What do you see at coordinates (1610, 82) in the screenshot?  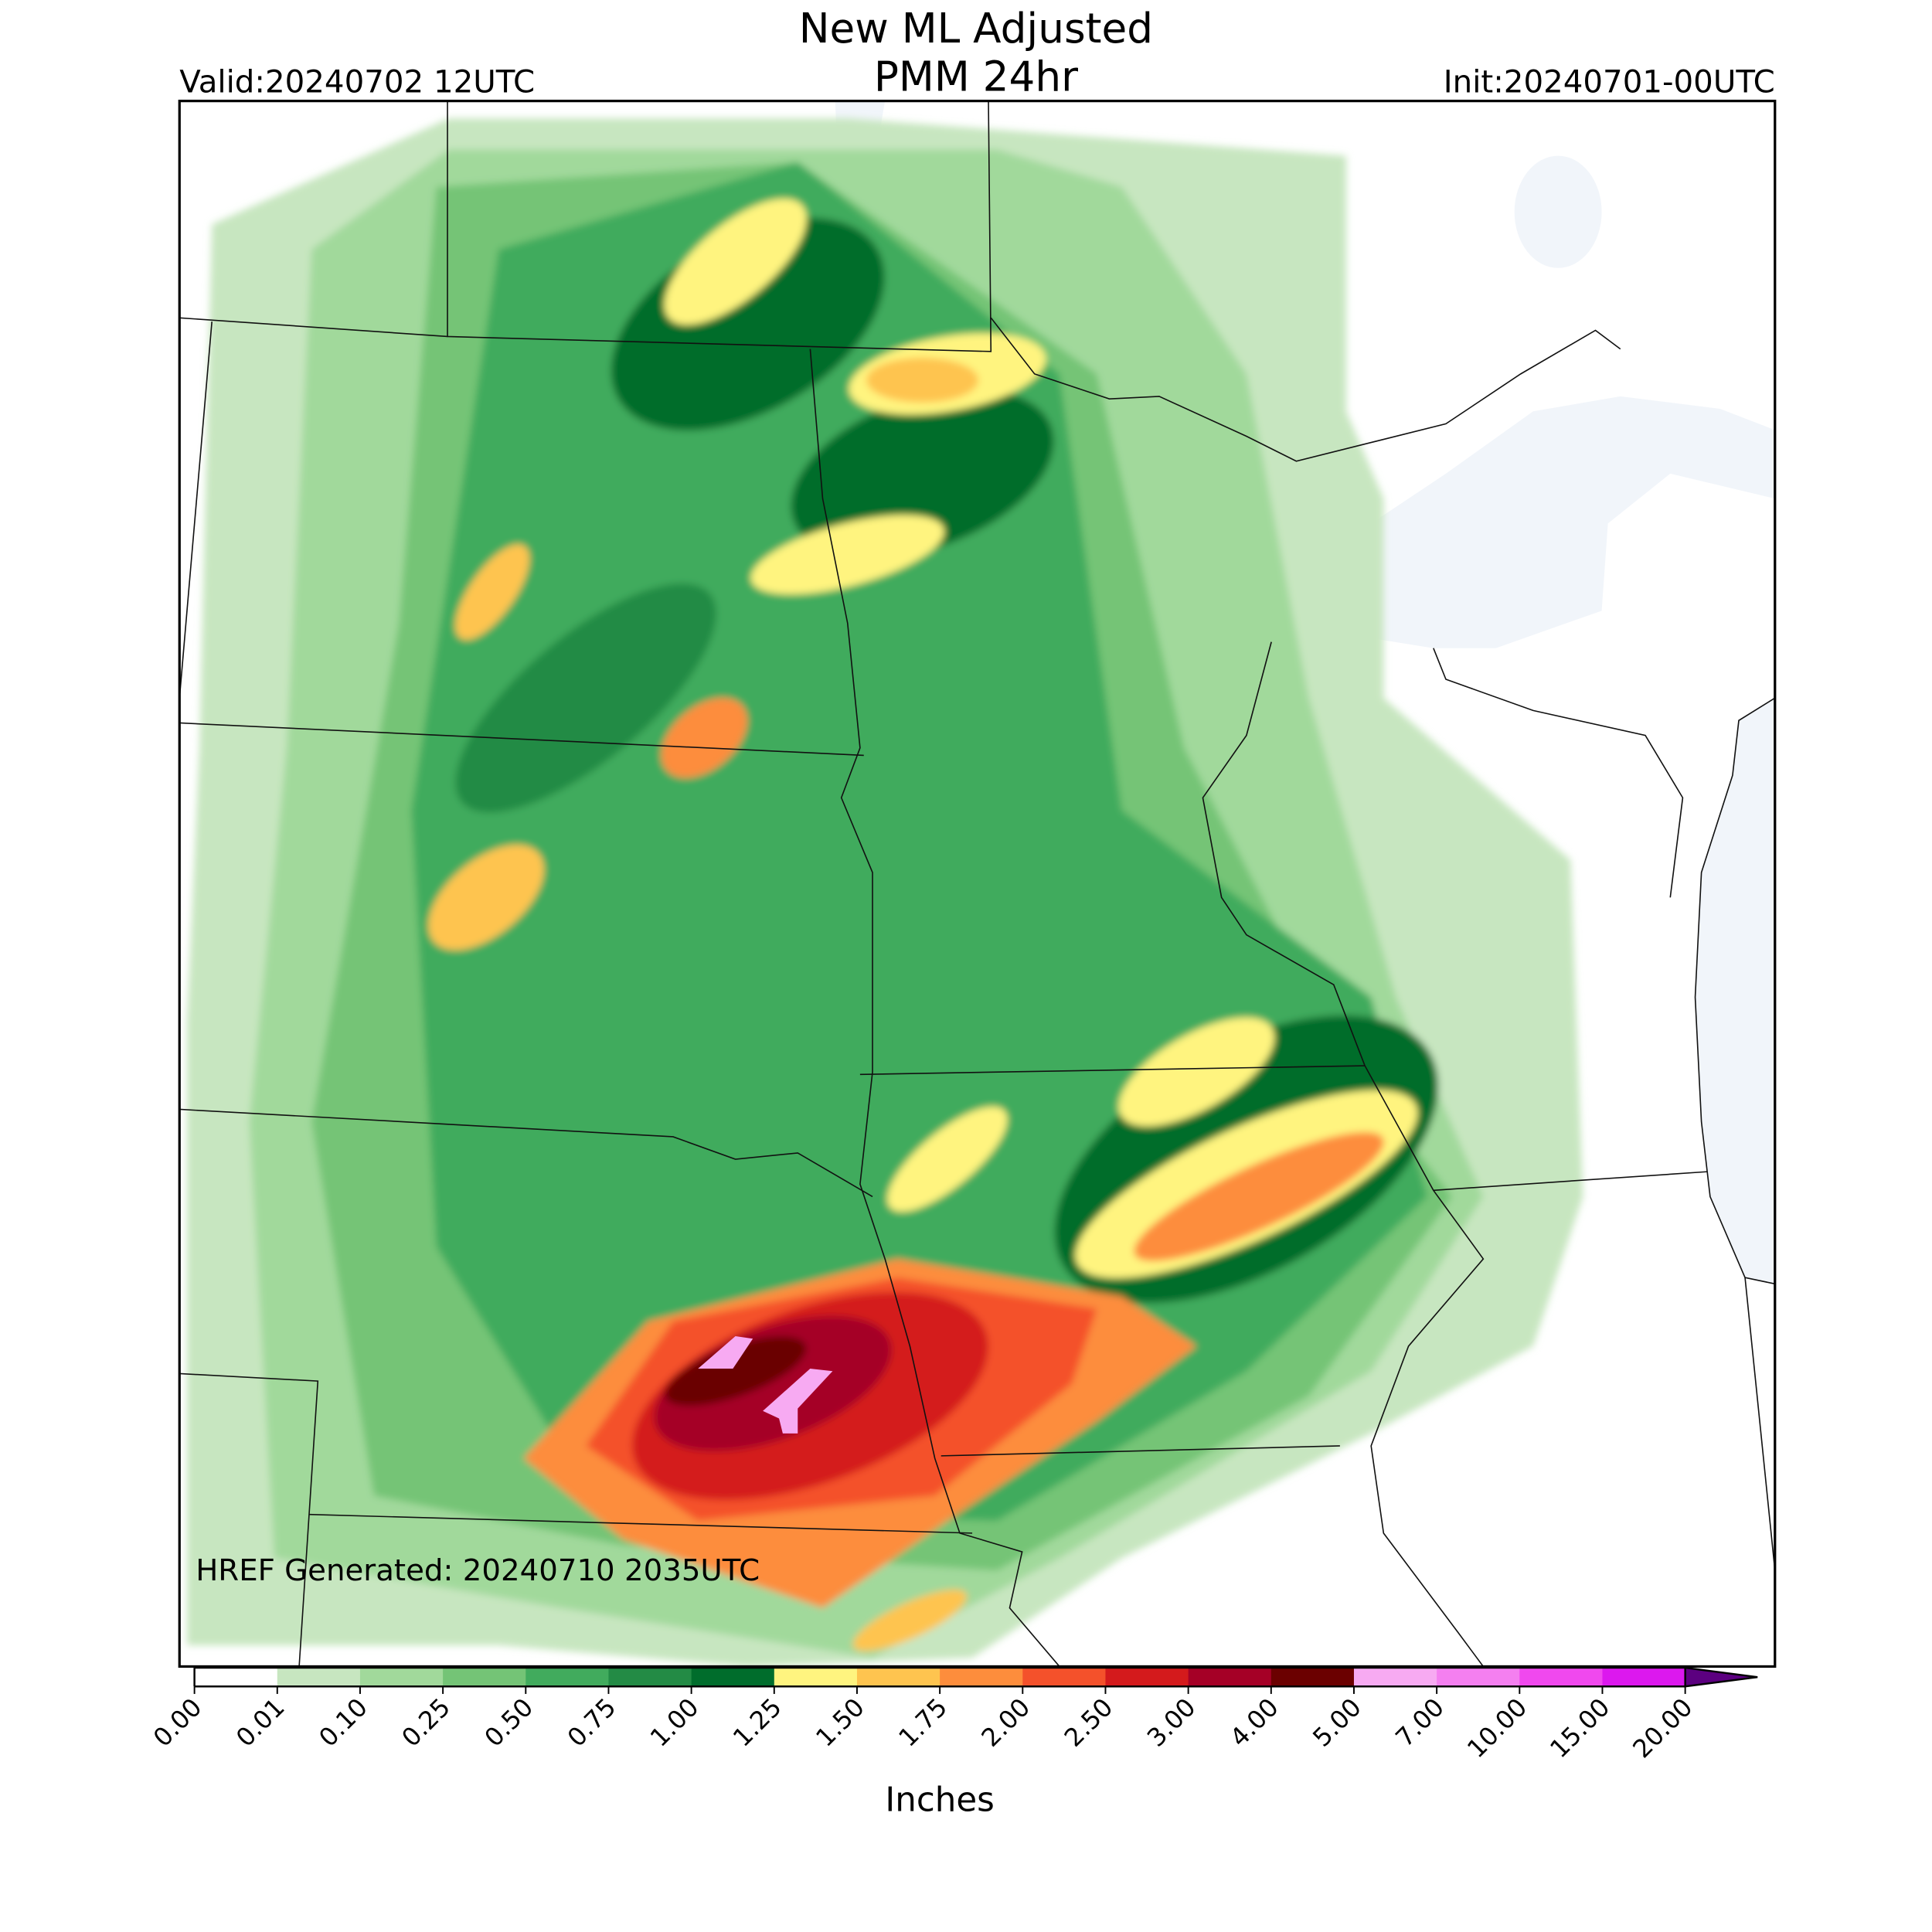 I see `init-time: Init:20240701-00UTC` at bounding box center [1610, 82].